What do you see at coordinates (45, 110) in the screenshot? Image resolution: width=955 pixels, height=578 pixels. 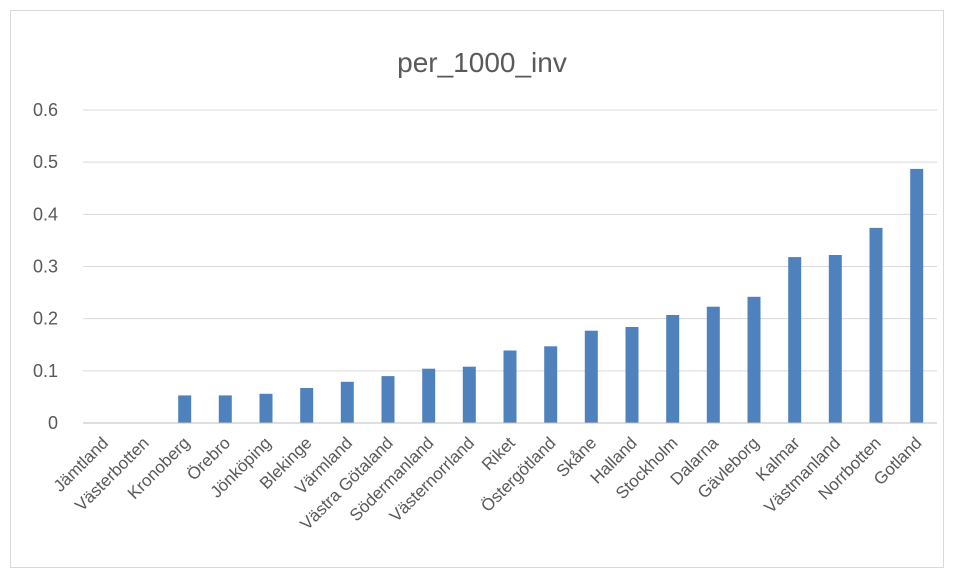 I see `y-tick-label: 0.6` at bounding box center [45, 110].